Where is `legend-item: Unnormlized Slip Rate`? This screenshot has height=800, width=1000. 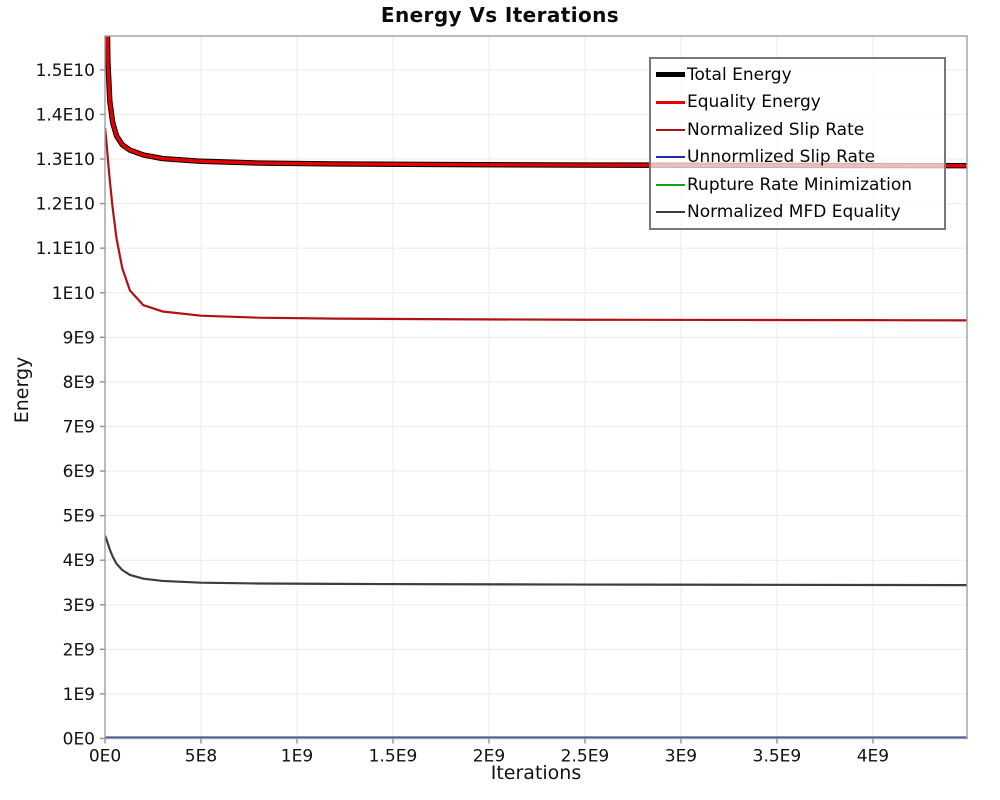 legend-item: Unnormlized Slip Rate is located at coordinates (798, 158).